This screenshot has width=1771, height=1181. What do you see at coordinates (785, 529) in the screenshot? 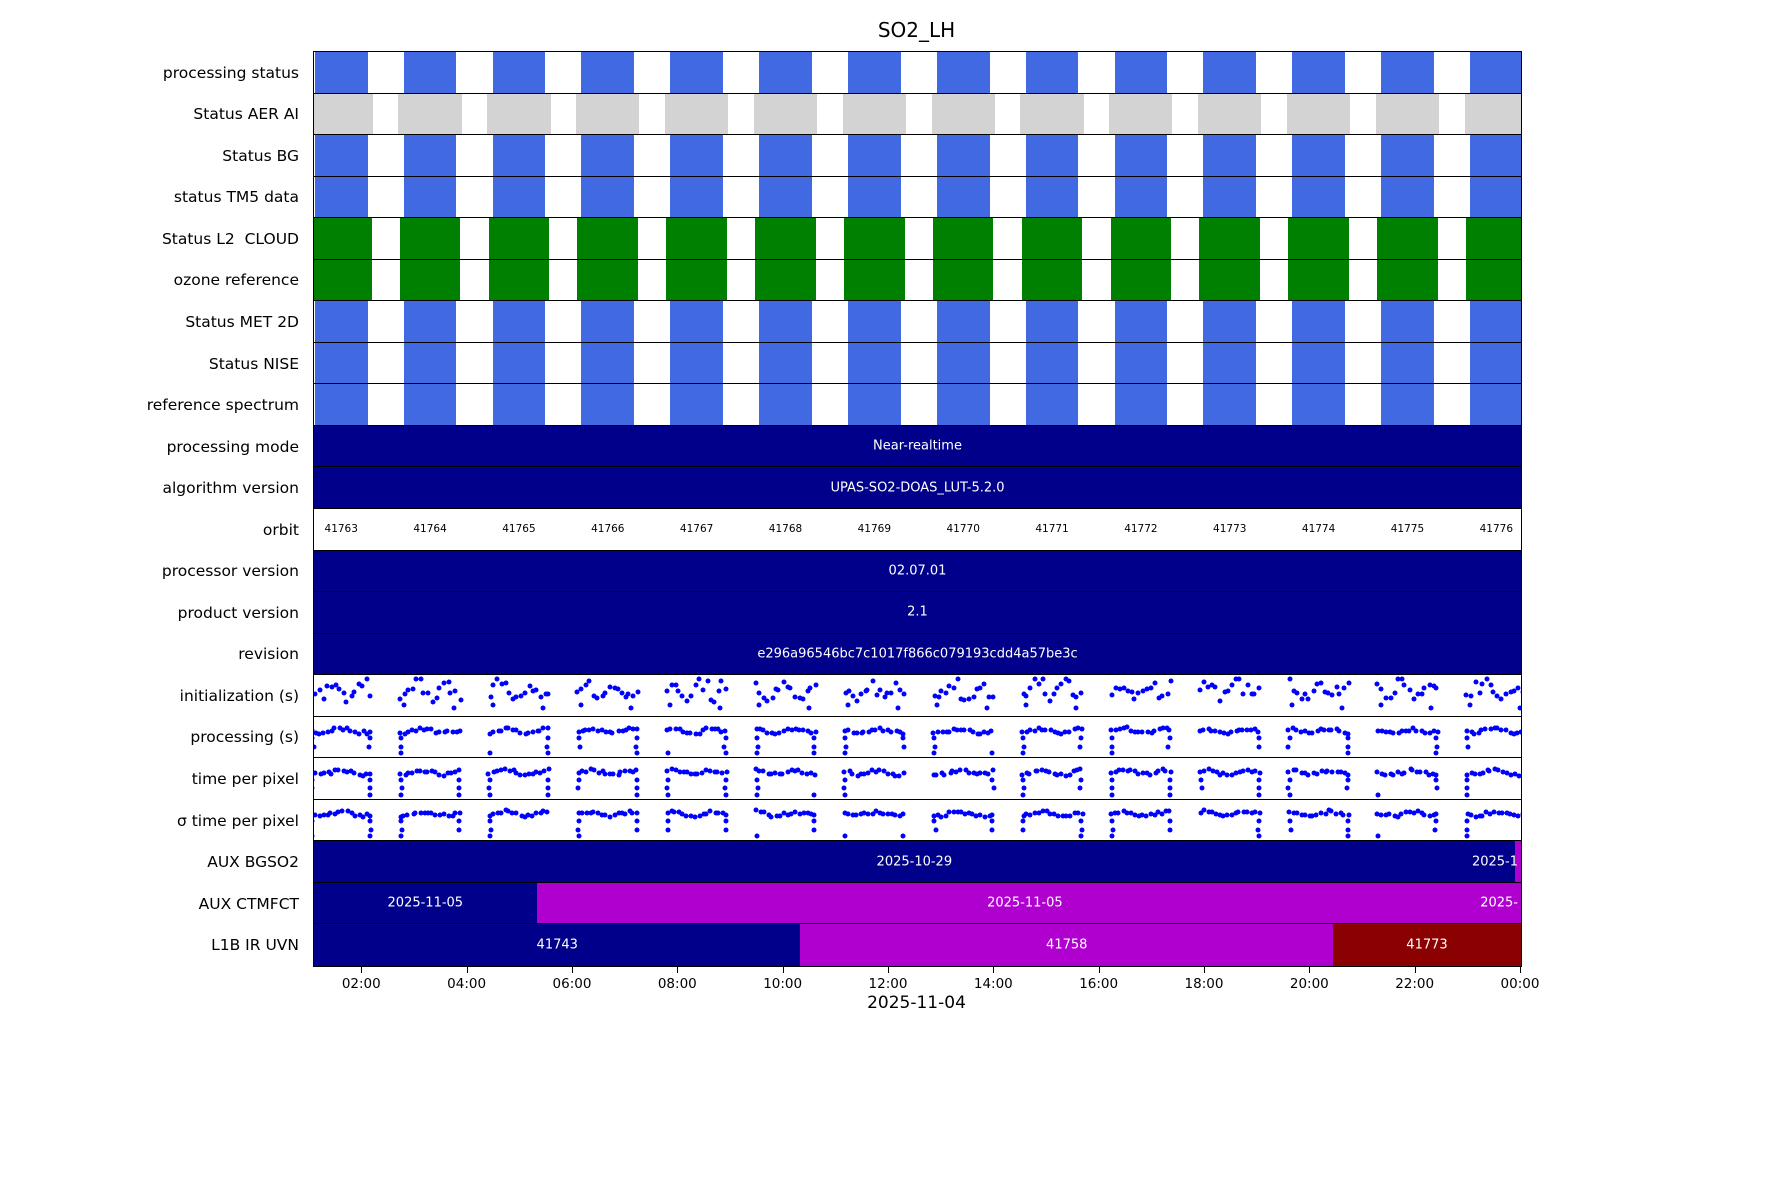
I see `orbit-number: 41768` at bounding box center [785, 529].